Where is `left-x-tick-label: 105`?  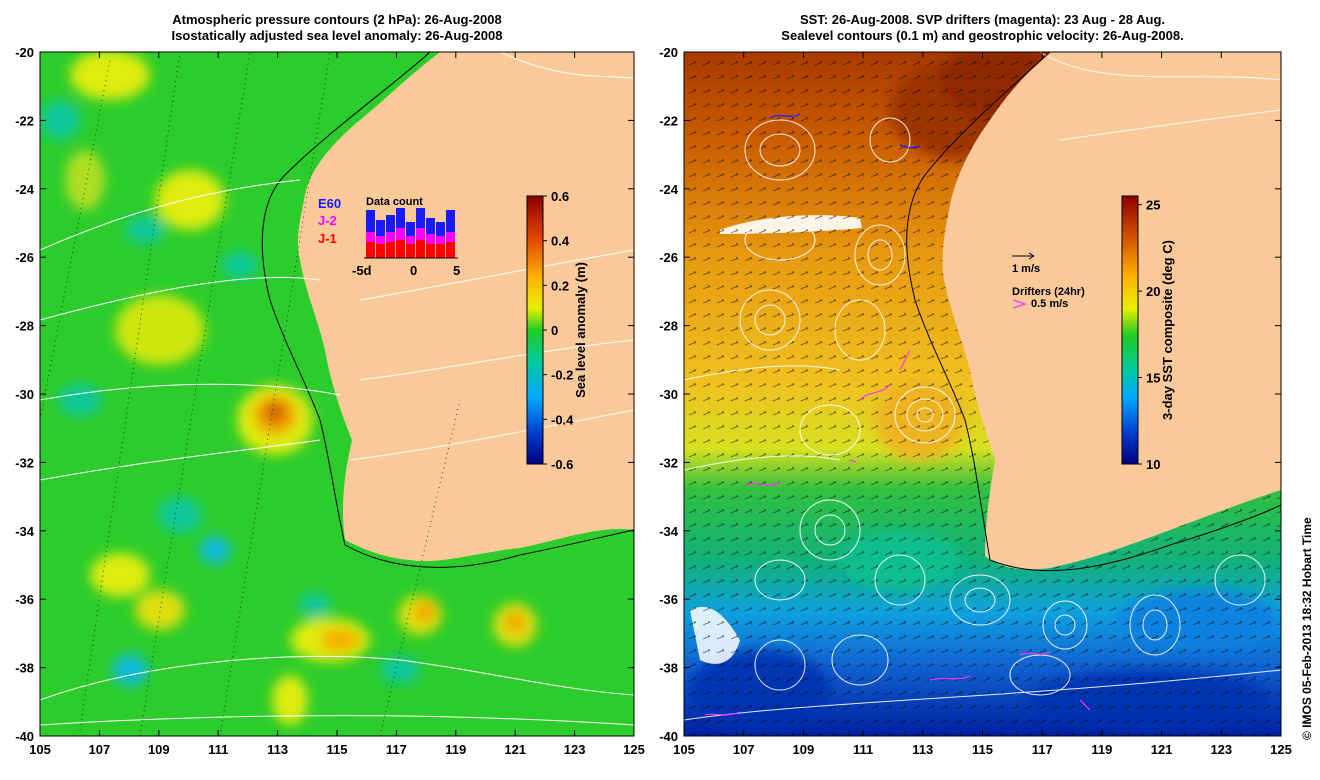 left-x-tick-label: 105 is located at coordinates (40, 749).